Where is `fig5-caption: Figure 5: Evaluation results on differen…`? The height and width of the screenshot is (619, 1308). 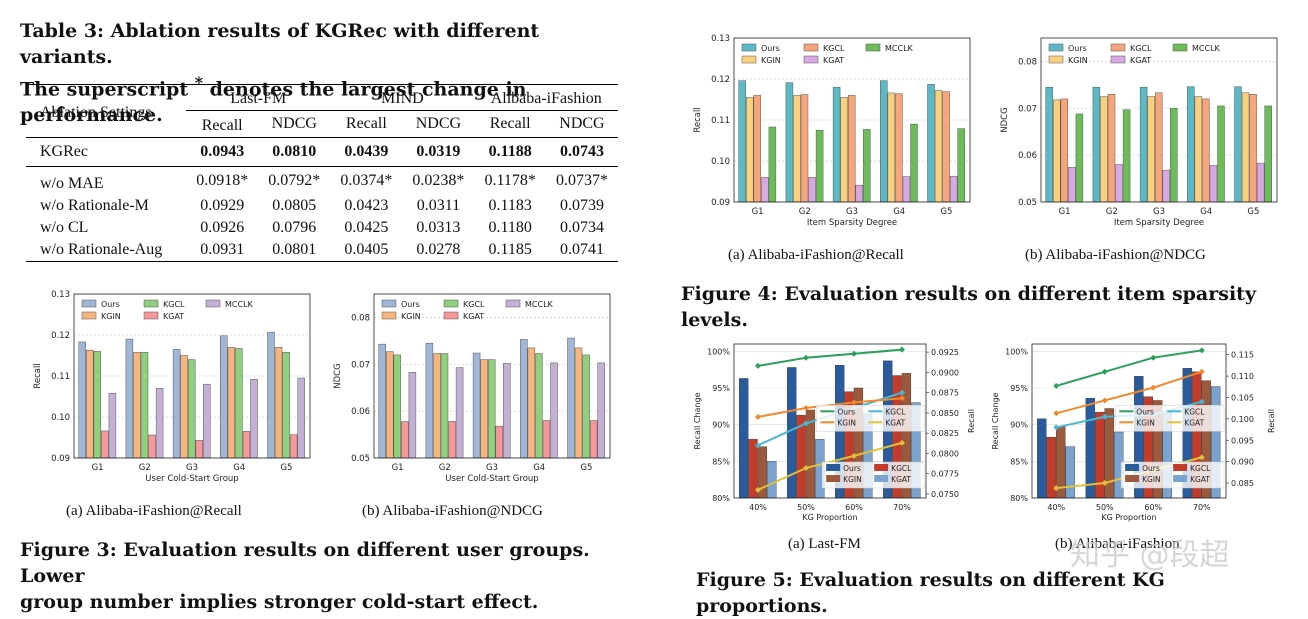
fig5-caption: Figure 5: Evaluation results on differen… is located at coordinates (930, 593).